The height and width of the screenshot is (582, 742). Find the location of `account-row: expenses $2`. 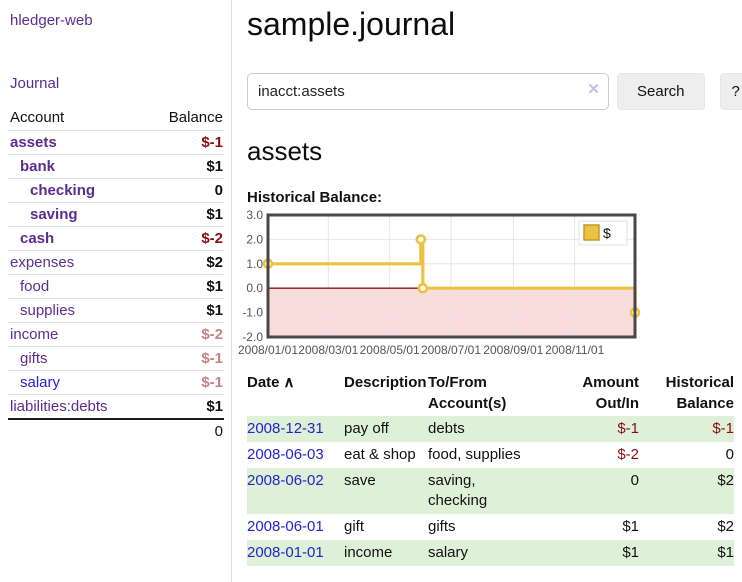

account-row: expenses $2 is located at coordinates (116, 262).